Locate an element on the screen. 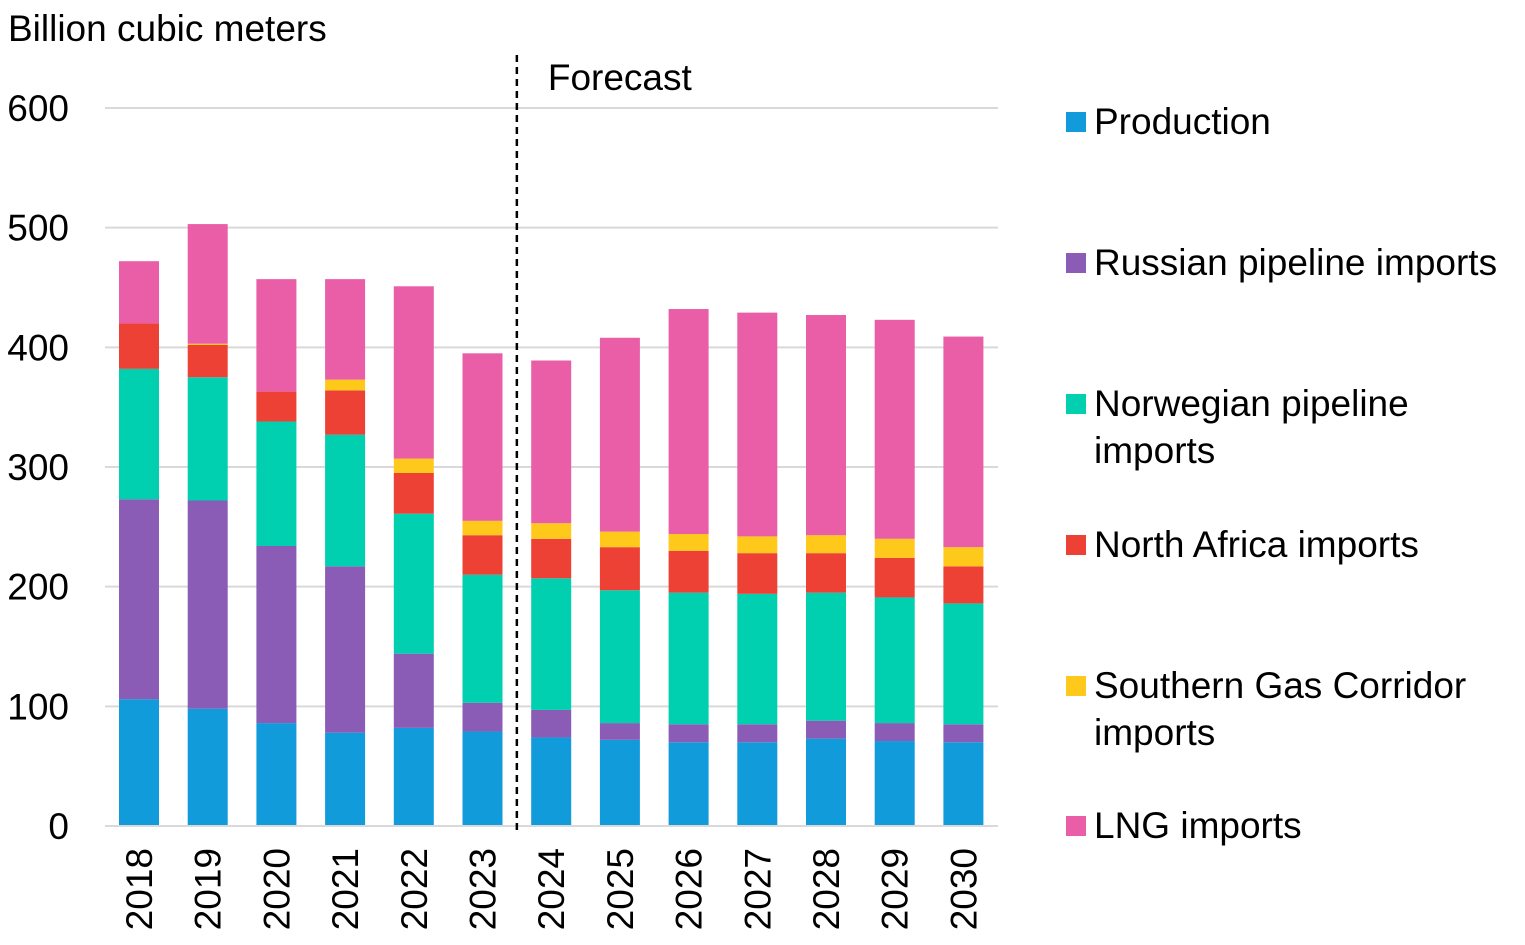 The image size is (1525, 945). y-tick-label-0: 0 is located at coordinates (58, 826).